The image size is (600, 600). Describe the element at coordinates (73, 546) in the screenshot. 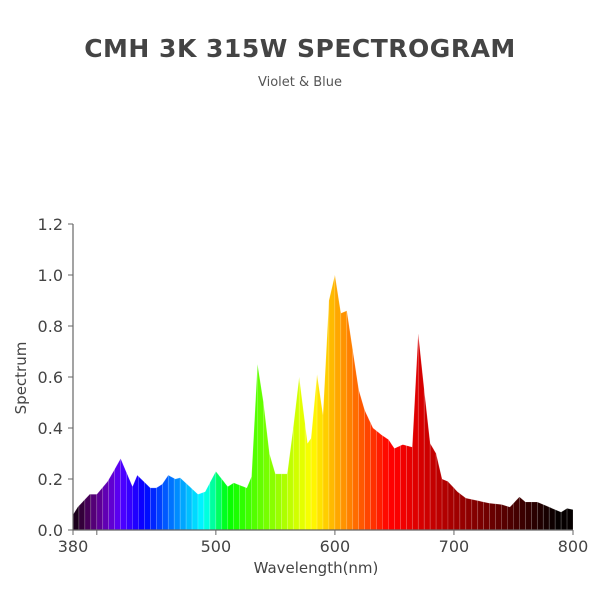

I see `x-tick-label: 380` at that location.